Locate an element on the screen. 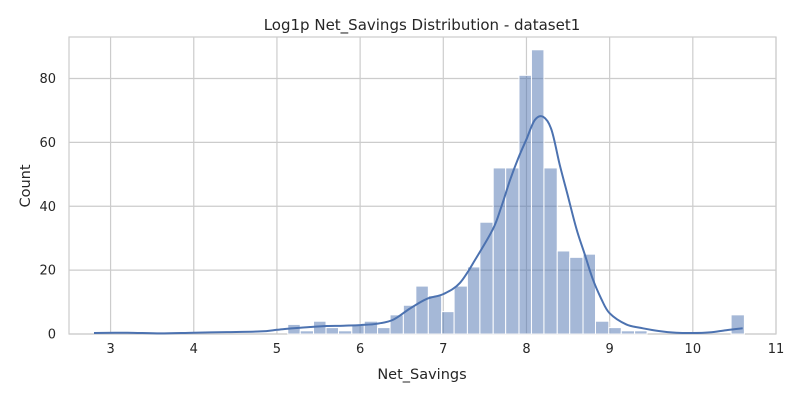 The height and width of the screenshot is (400, 800). y-tick-label-0: 0 is located at coordinates (52, 335).